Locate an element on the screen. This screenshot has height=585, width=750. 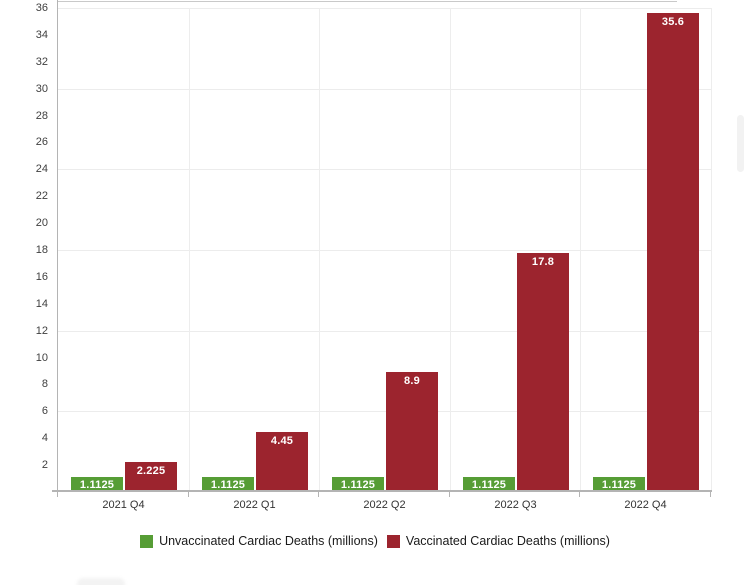
y-axis-tick-label: 2 is located at coordinates (44, 465).